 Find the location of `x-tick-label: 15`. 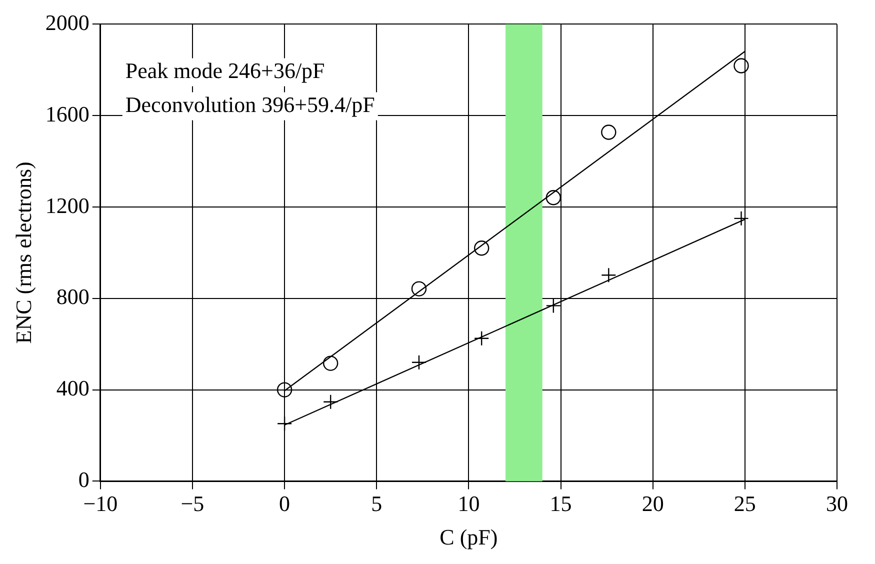

x-tick-label: 15 is located at coordinates (561, 503).